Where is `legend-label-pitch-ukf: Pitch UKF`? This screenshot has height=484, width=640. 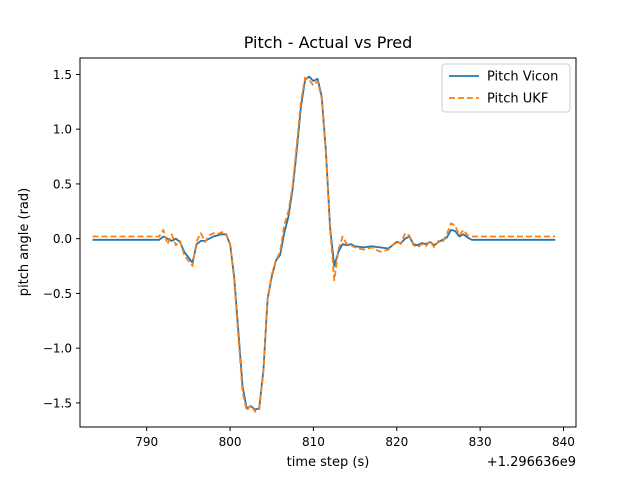 legend-label-pitch-ukf: Pitch UKF is located at coordinates (517, 99).